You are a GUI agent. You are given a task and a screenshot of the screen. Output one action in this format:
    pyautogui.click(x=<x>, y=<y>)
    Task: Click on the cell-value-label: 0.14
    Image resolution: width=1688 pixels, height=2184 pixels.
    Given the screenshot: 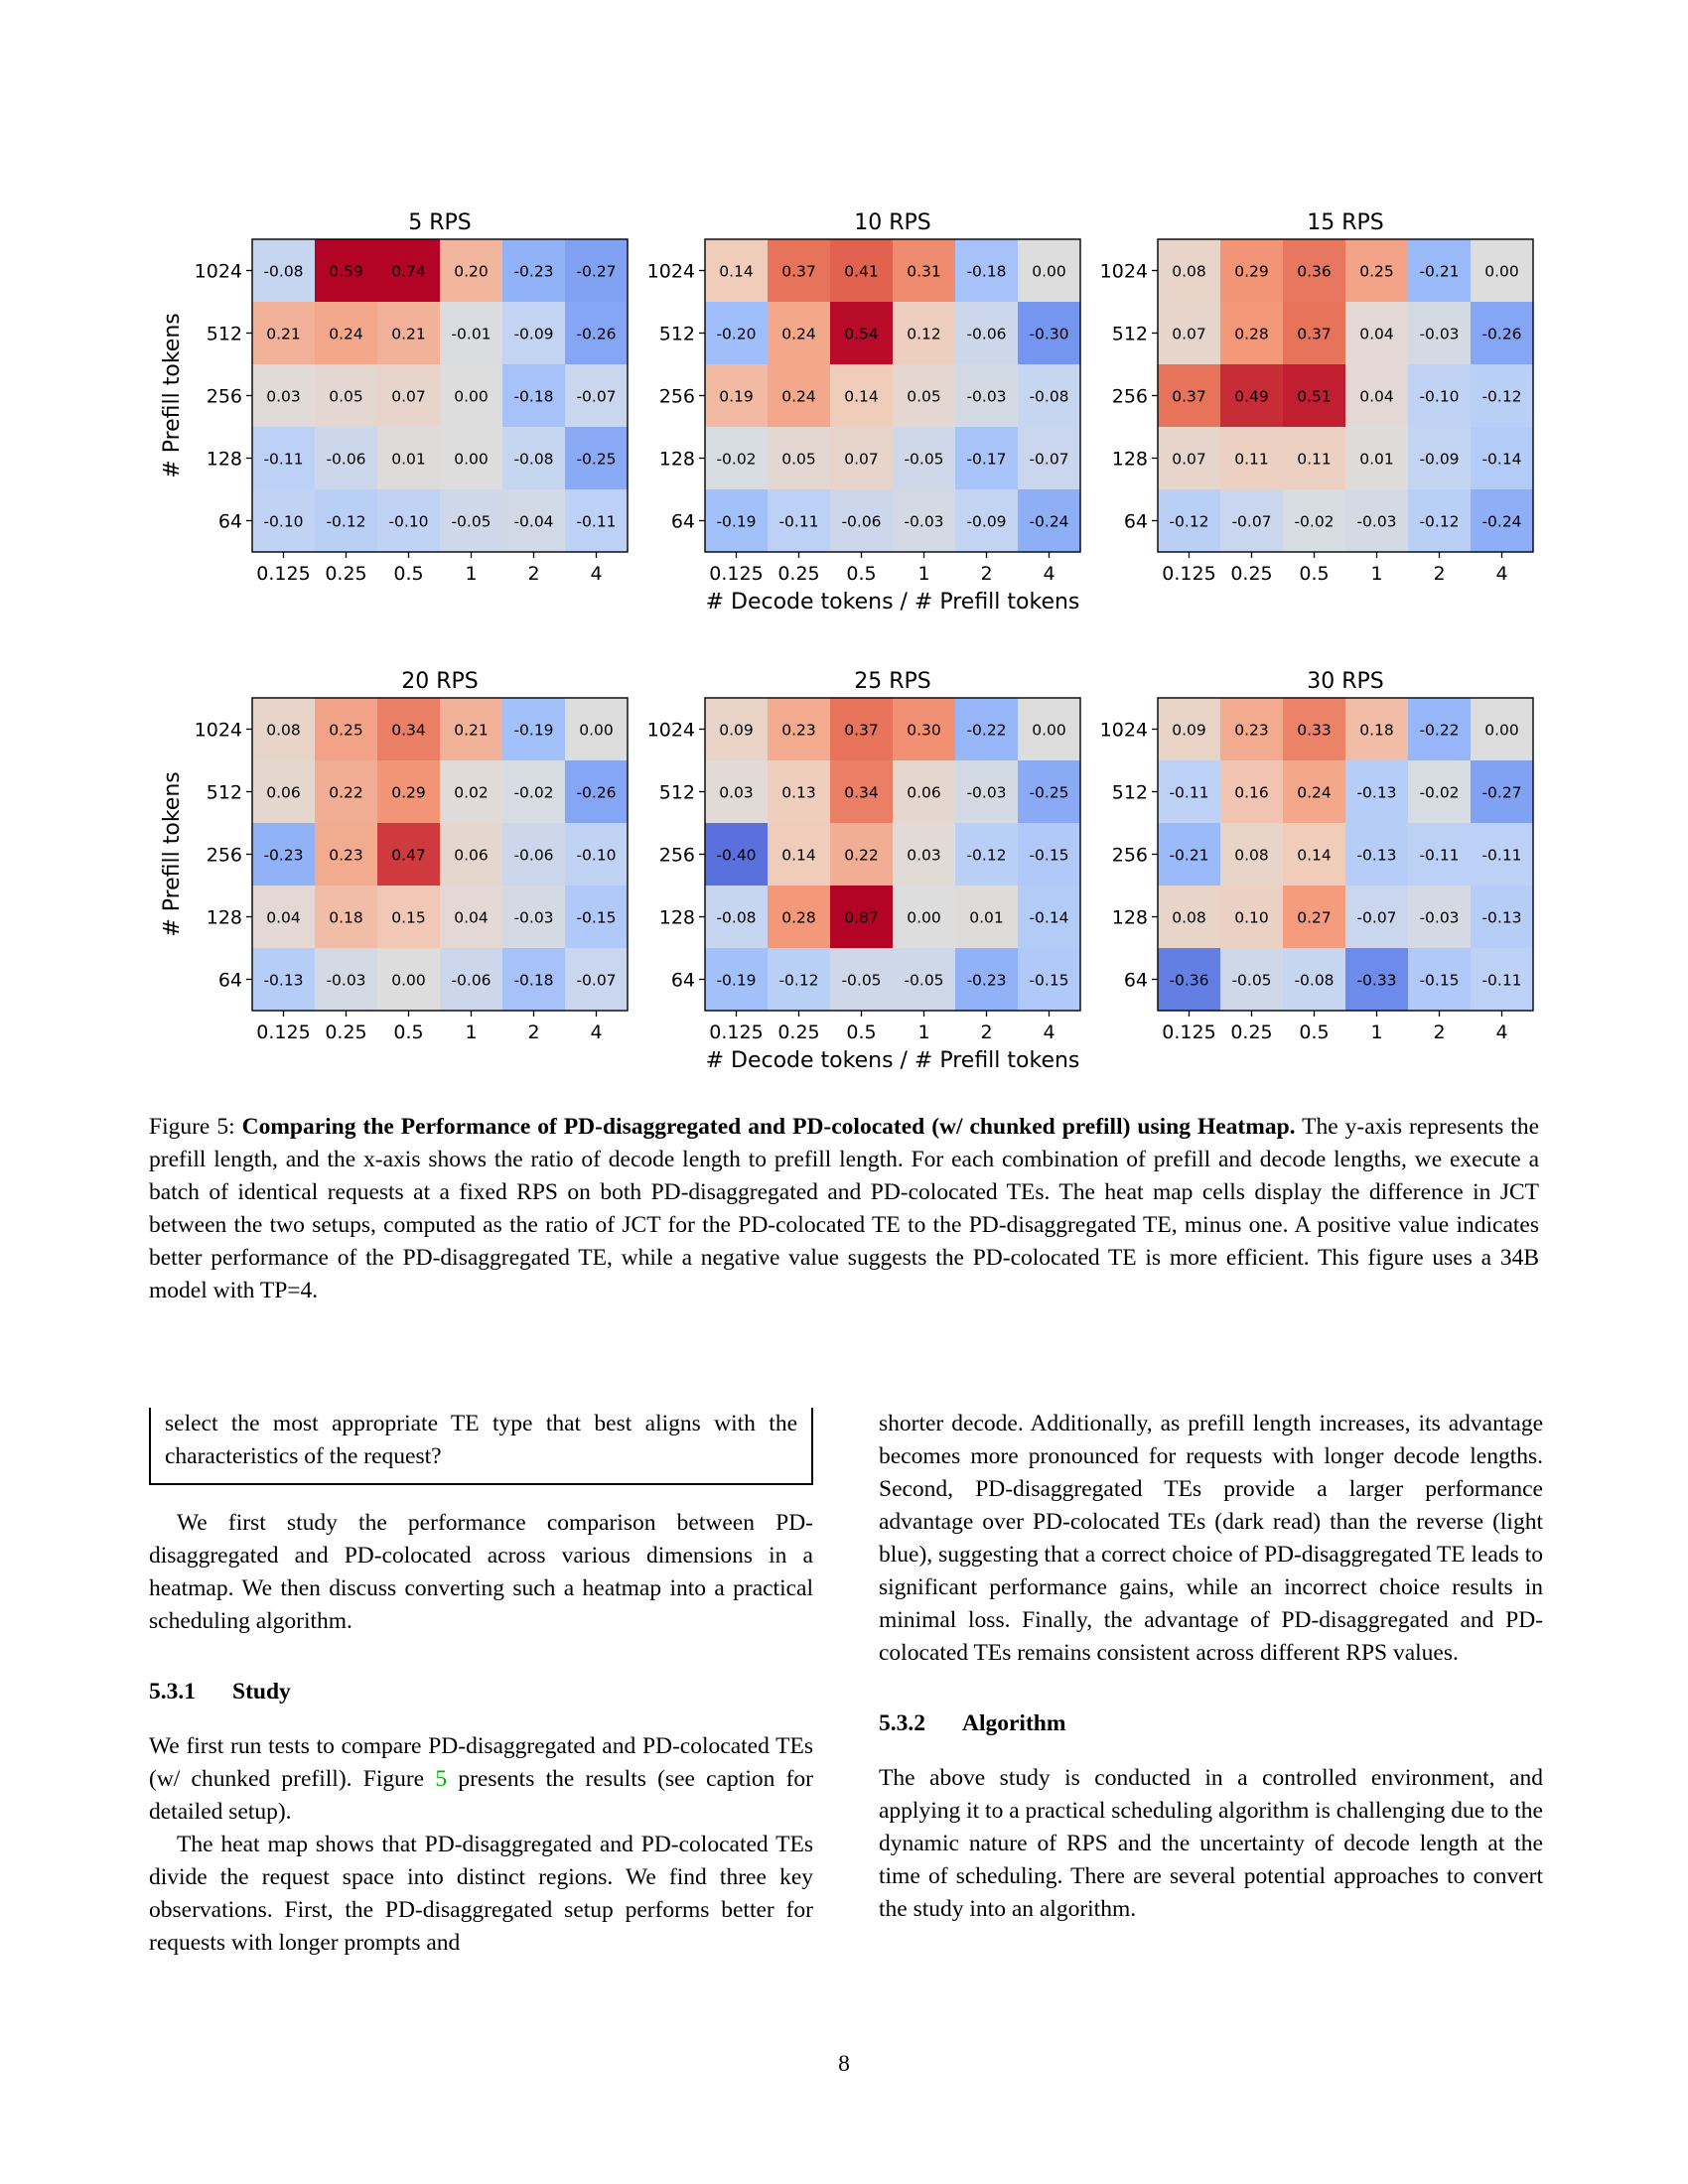 What is the action you would take?
    pyautogui.click(x=1314, y=856)
    